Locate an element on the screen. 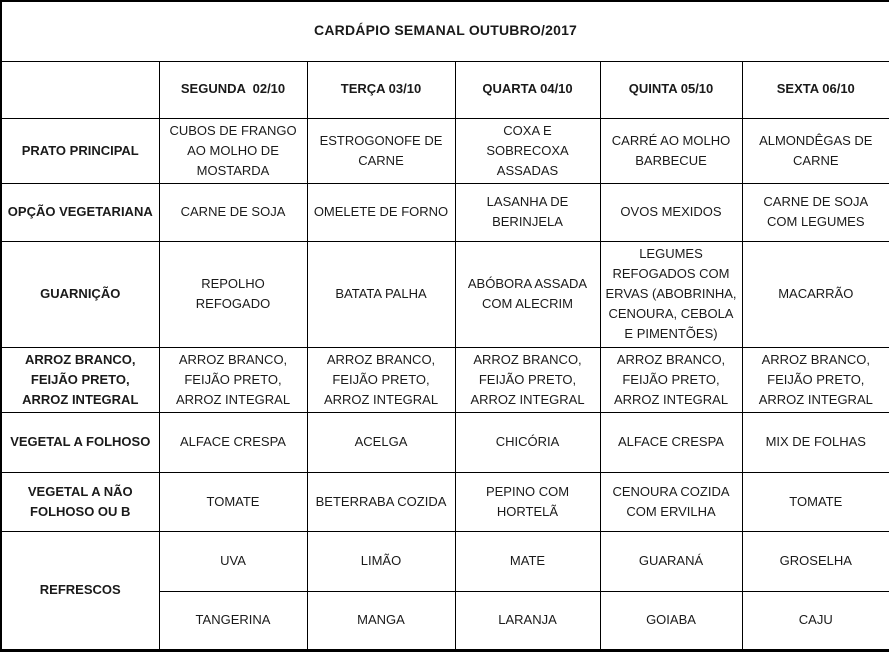 The image size is (889, 652). row-label-vegetal-folhoso: VEGETAL A FOLHOSO is located at coordinates (80, 443).